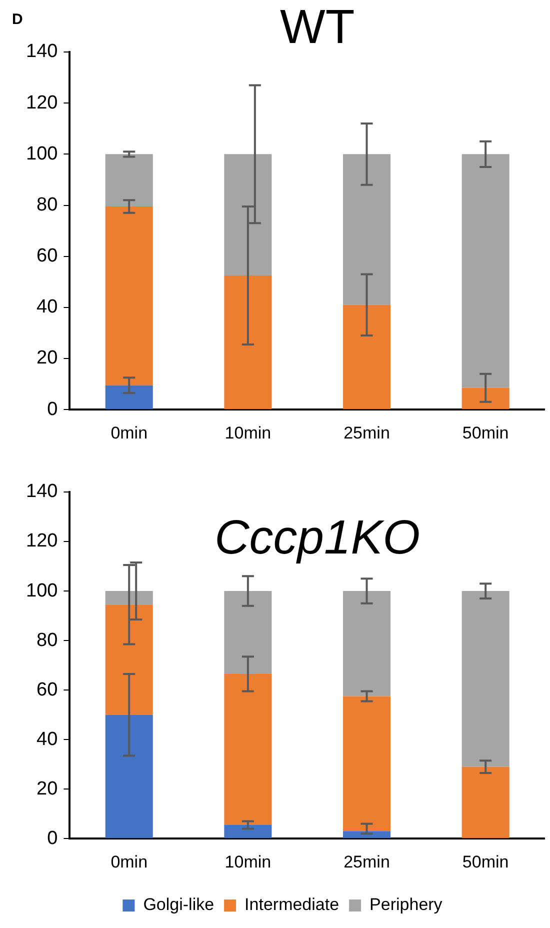  Describe the element at coordinates (178, 904) in the screenshot. I see `legend-label: Golgi-like` at that location.